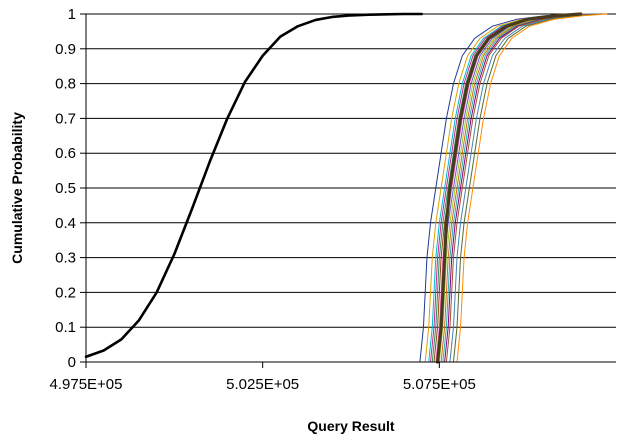  What do you see at coordinates (65, 223) in the screenshot?
I see `y-tick-label: 0.4` at bounding box center [65, 223].